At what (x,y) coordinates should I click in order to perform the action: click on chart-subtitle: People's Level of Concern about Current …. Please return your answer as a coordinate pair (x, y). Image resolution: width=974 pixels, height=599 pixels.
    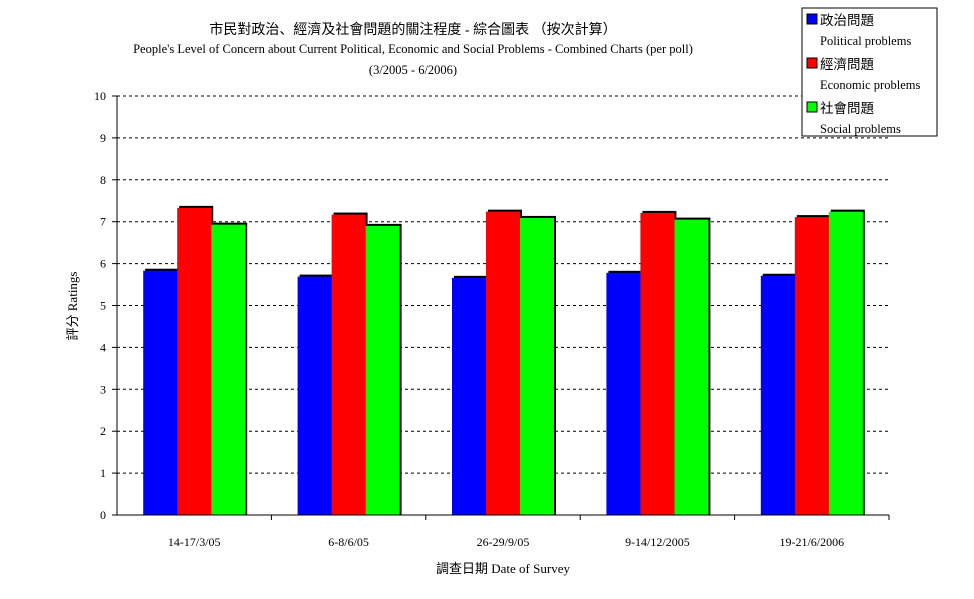
    Looking at the image, I should click on (413, 49).